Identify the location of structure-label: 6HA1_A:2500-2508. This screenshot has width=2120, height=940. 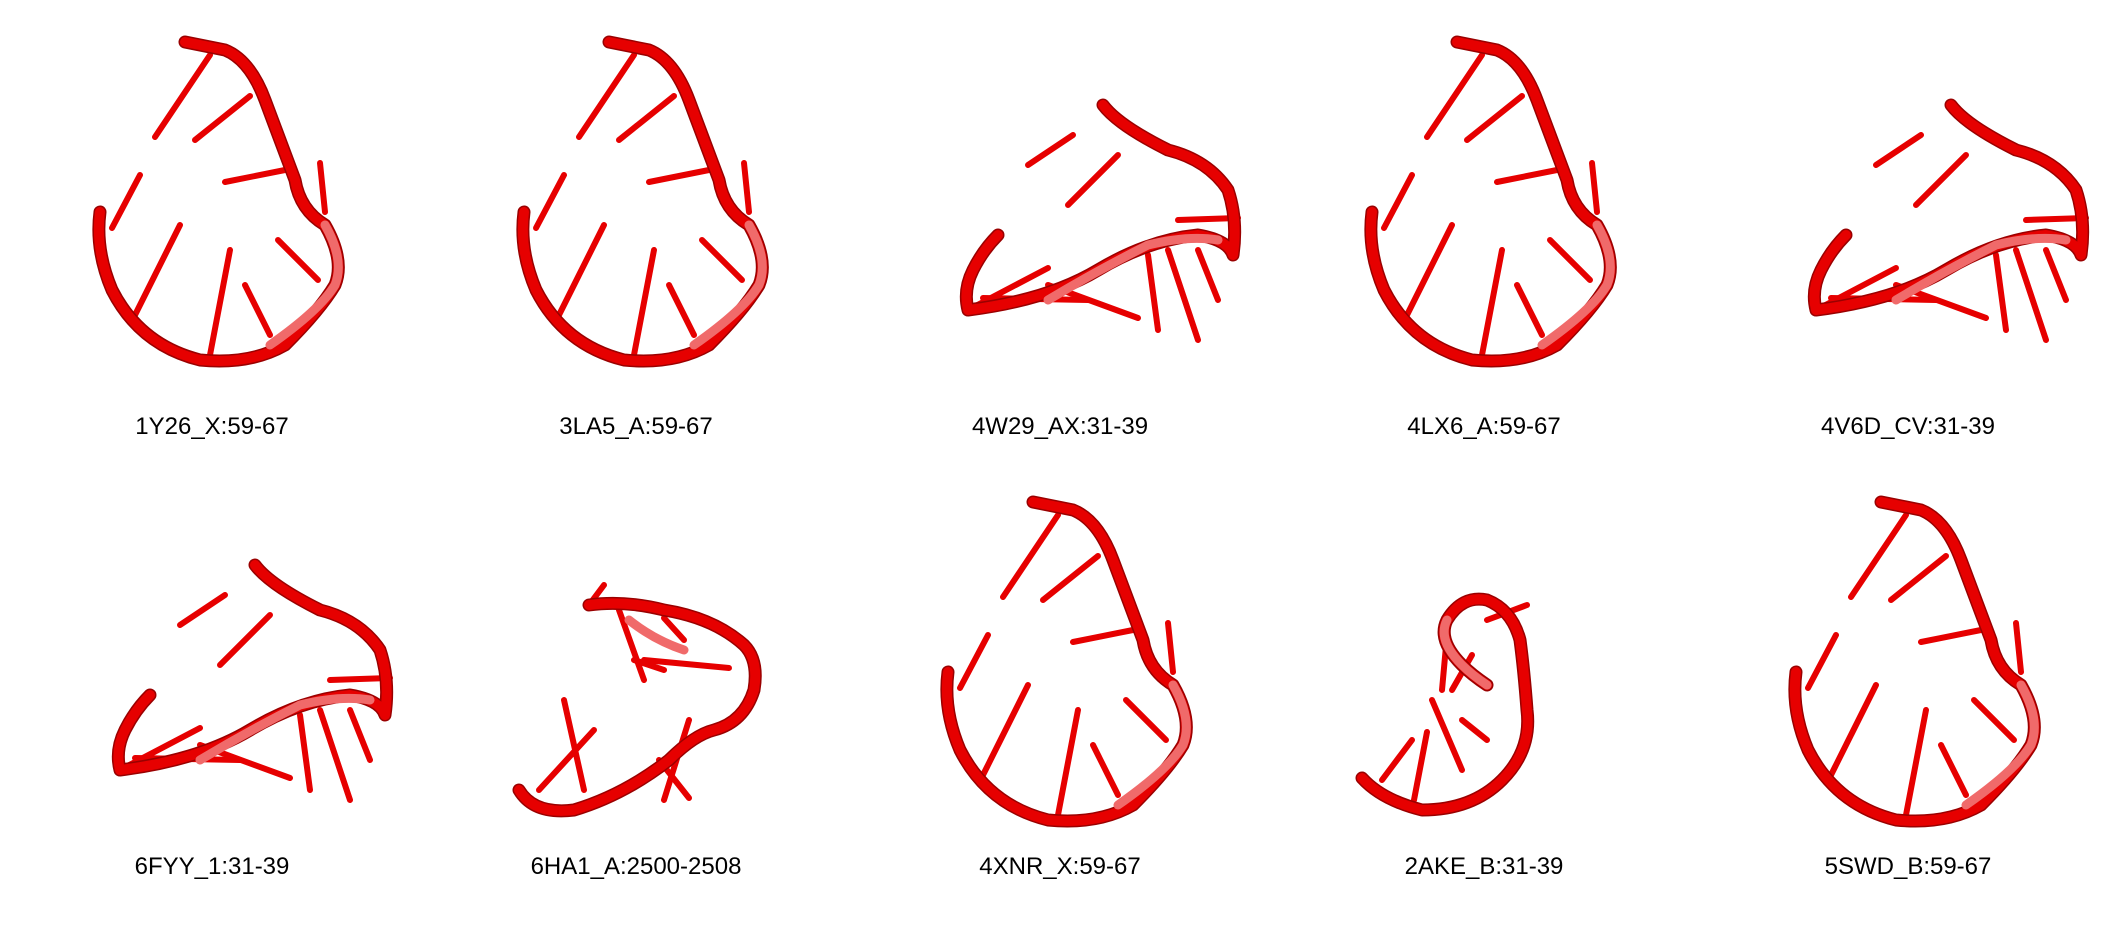
(636, 866).